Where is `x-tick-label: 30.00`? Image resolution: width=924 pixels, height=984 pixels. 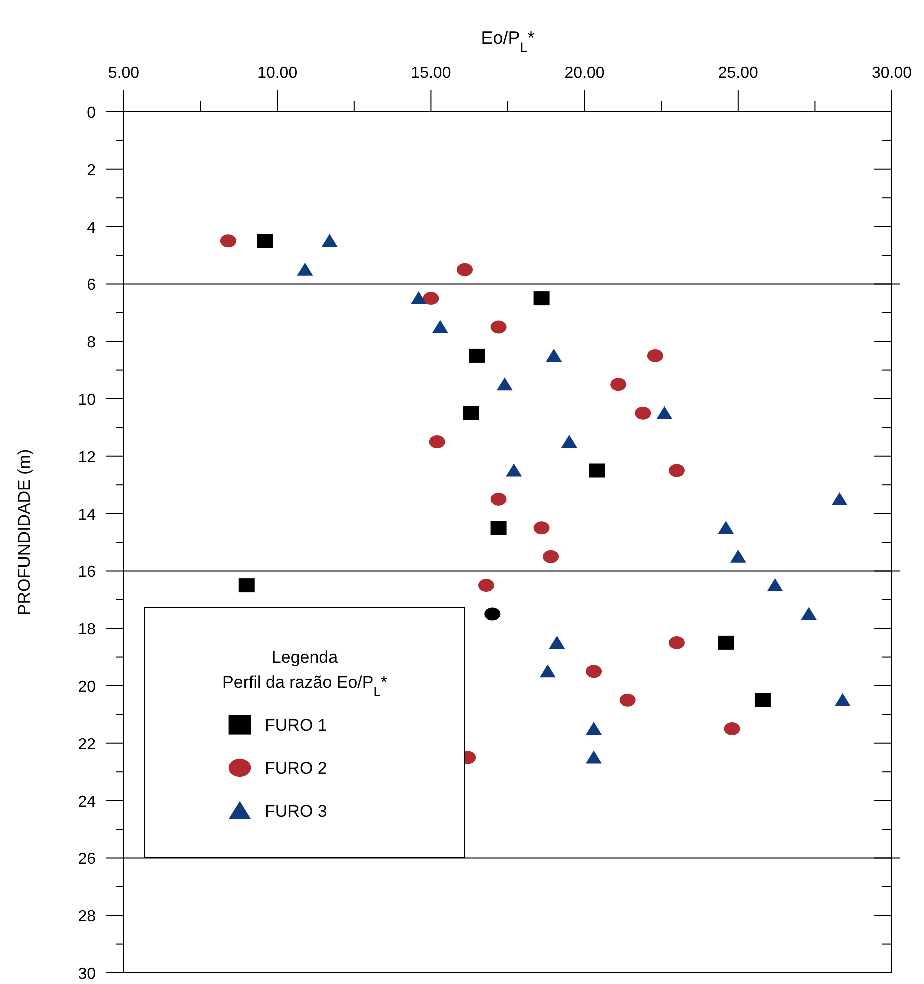 x-tick-label: 30.00 is located at coordinates (892, 73).